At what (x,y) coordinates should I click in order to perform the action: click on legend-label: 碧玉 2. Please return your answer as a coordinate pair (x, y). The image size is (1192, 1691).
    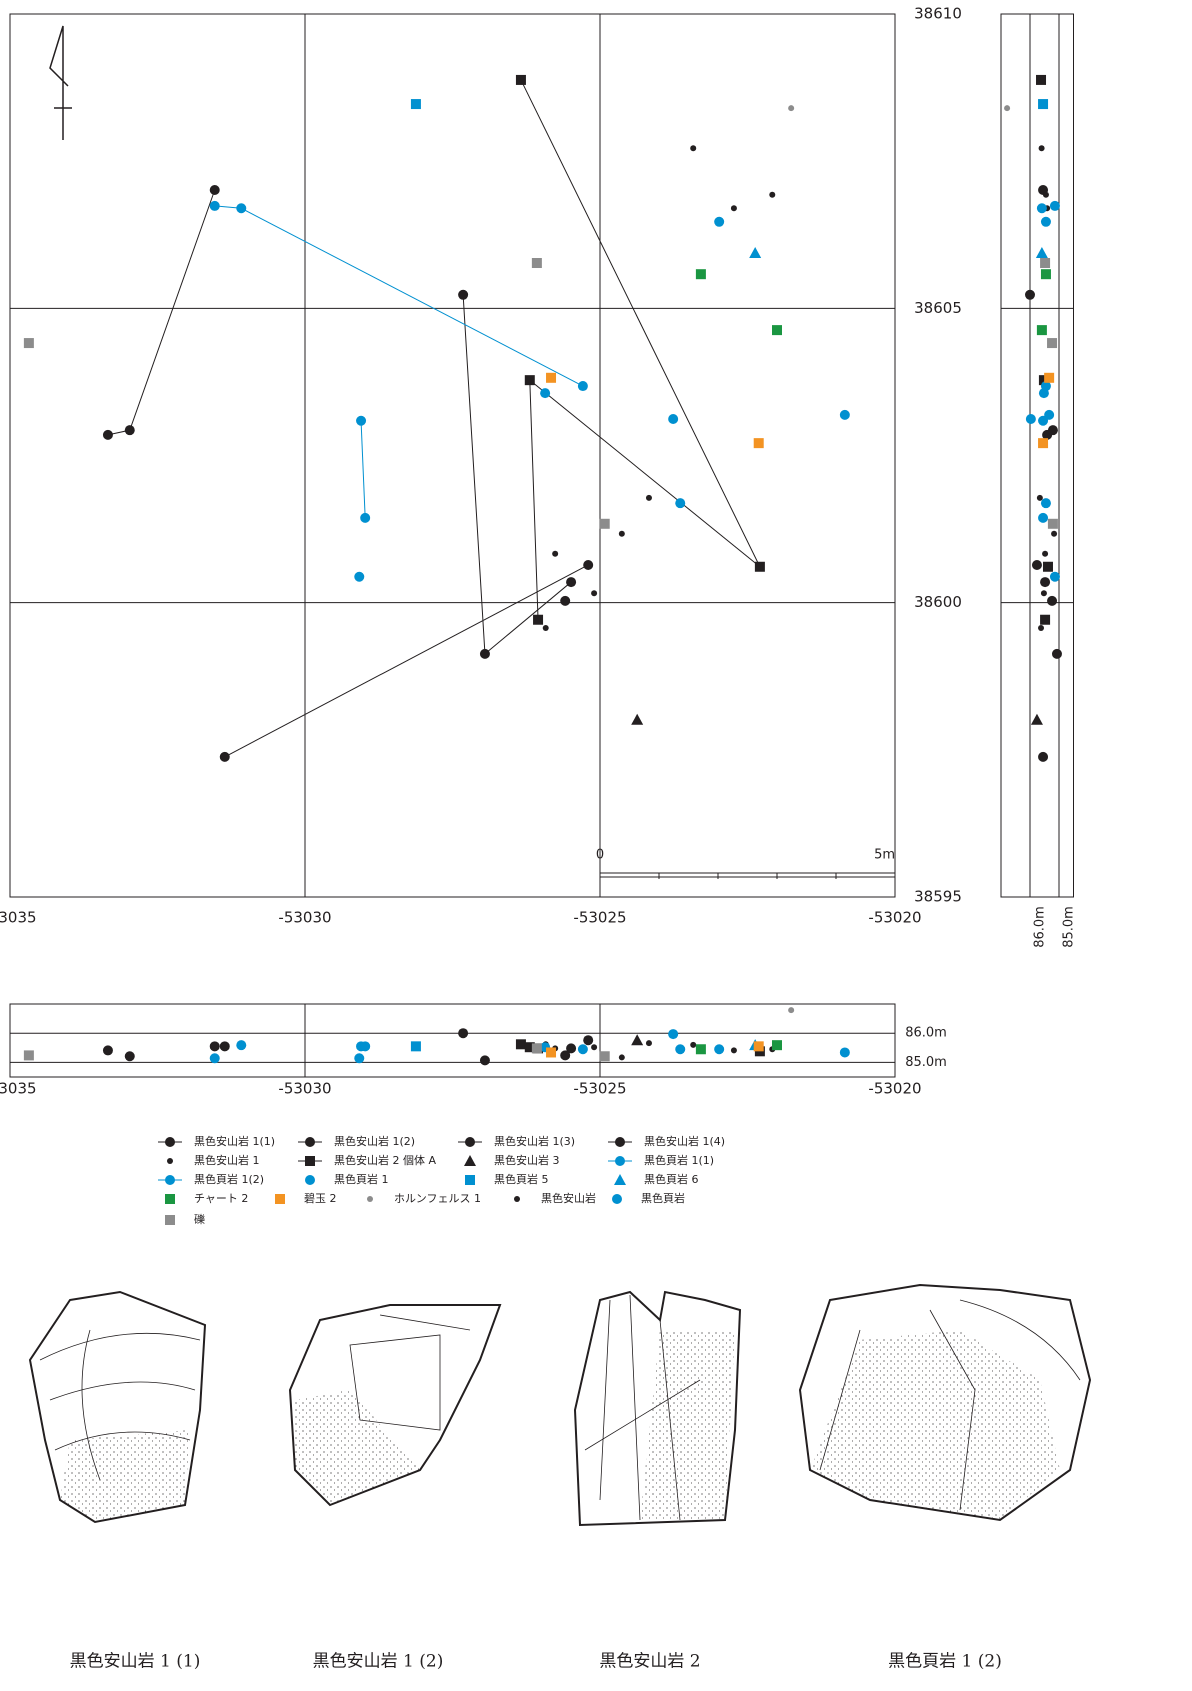
    Looking at the image, I should click on (320, 1198).